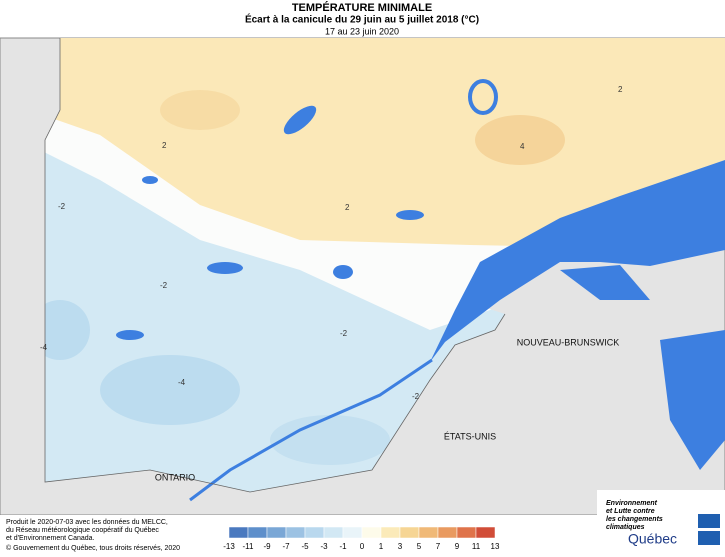  What do you see at coordinates (483, 97) in the screenshot?
I see `reservoir` at bounding box center [483, 97].